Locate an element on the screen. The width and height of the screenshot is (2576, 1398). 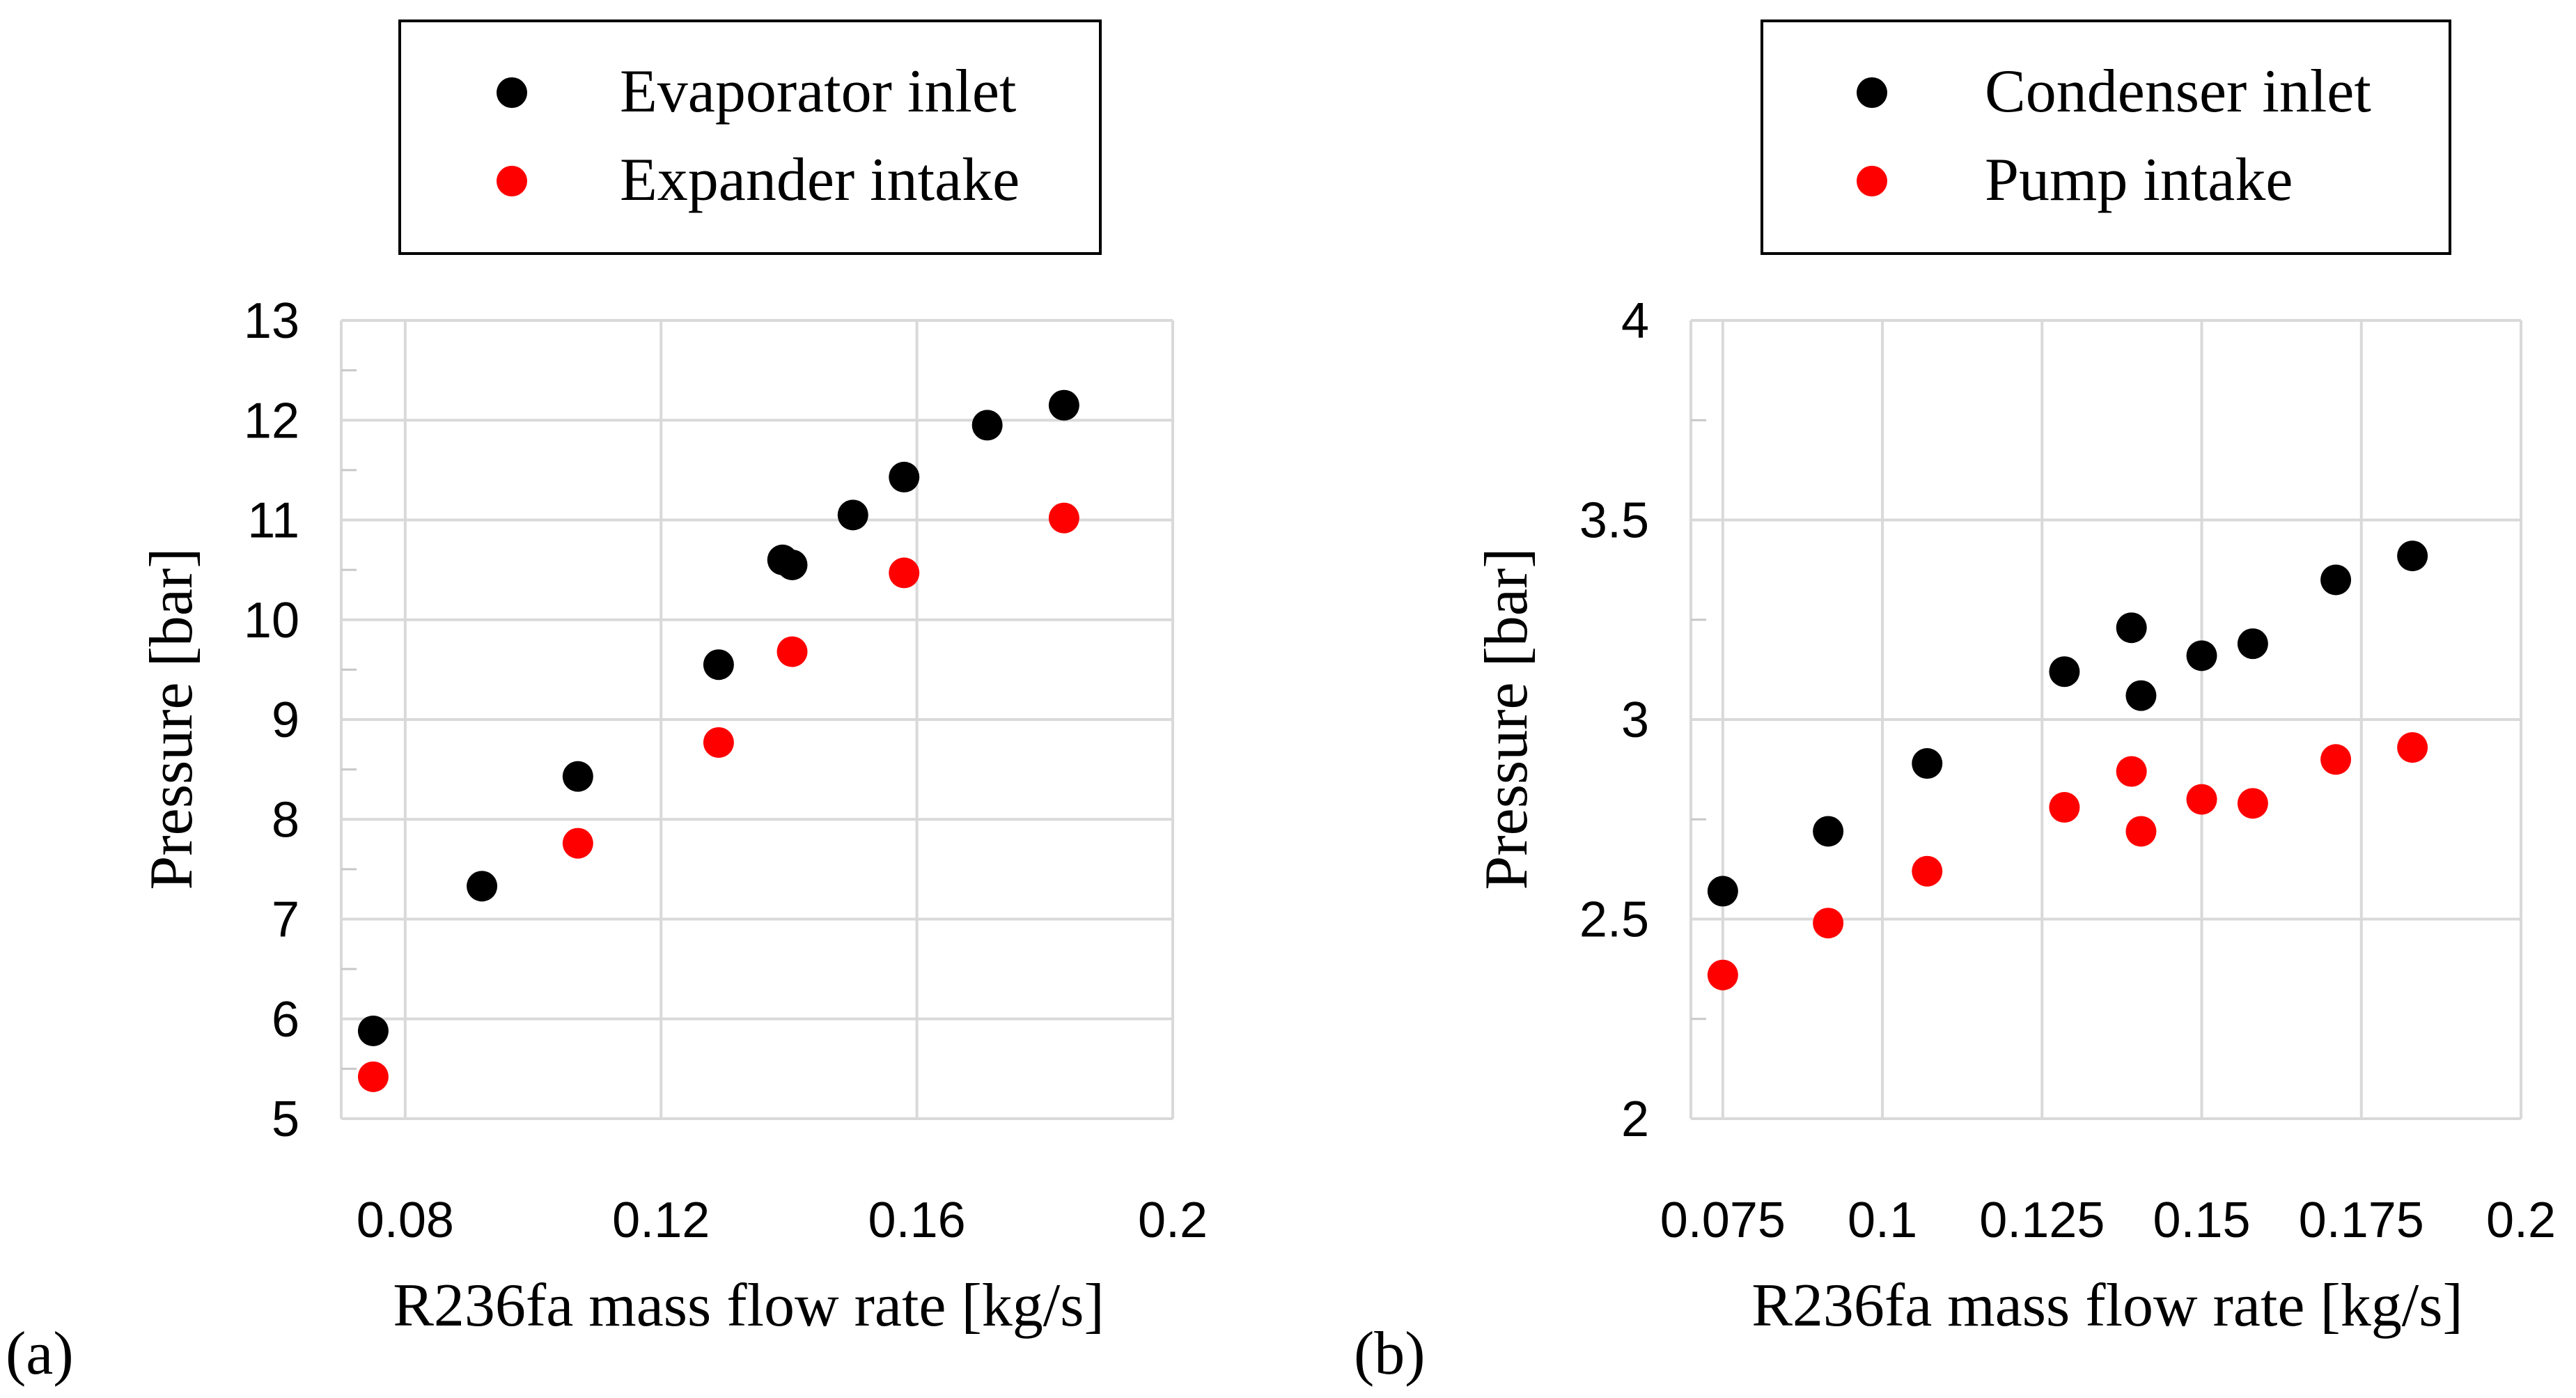
x-tick-label: 0.075 is located at coordinates (1723, 1220).